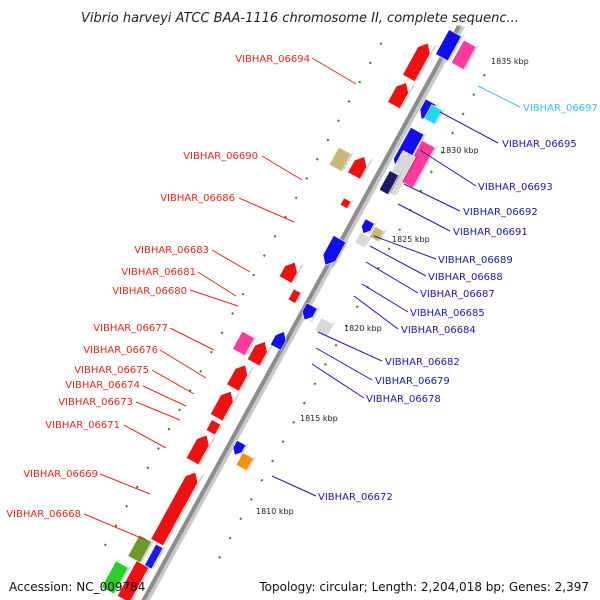  What do you see at coordinates (197, 198) in the screenshot?
I see `gene-label-06686: VIBHAR_06686` at bounding box center [197, 198].